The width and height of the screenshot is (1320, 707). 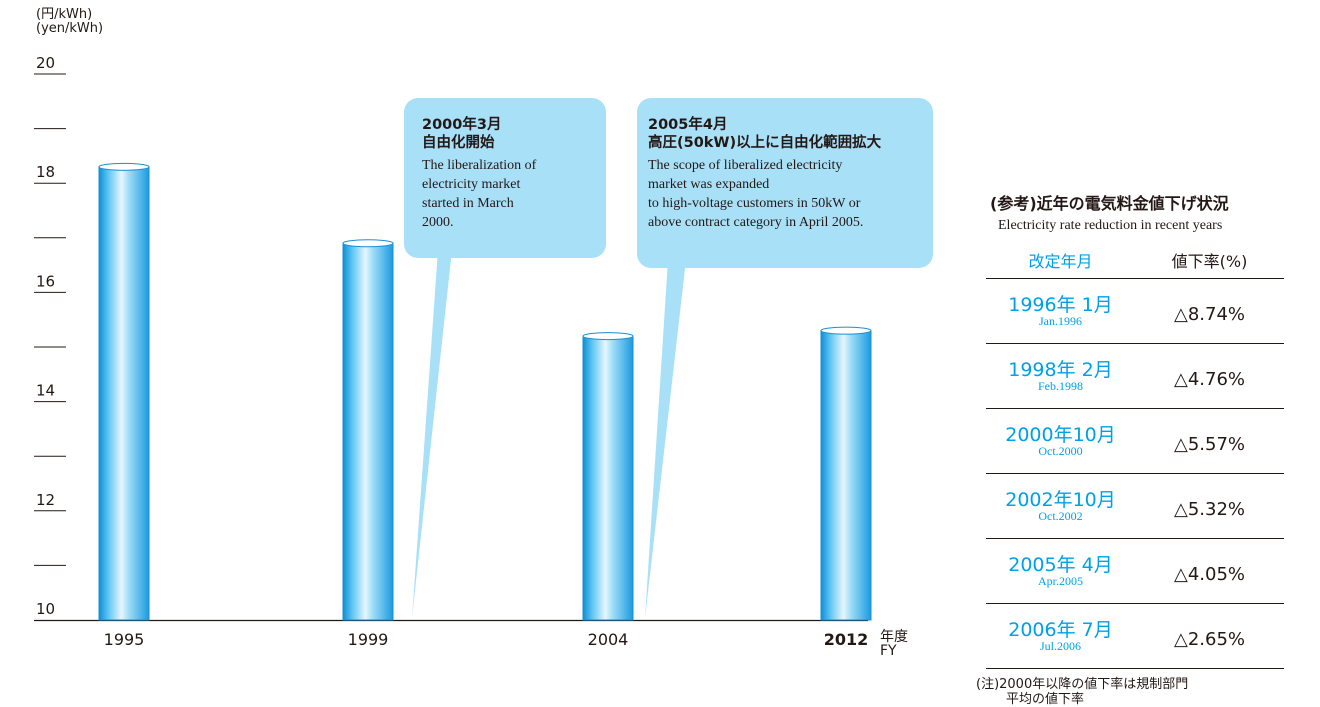 I want to click on y-tick-label: 16, so click(x=45, y=281).